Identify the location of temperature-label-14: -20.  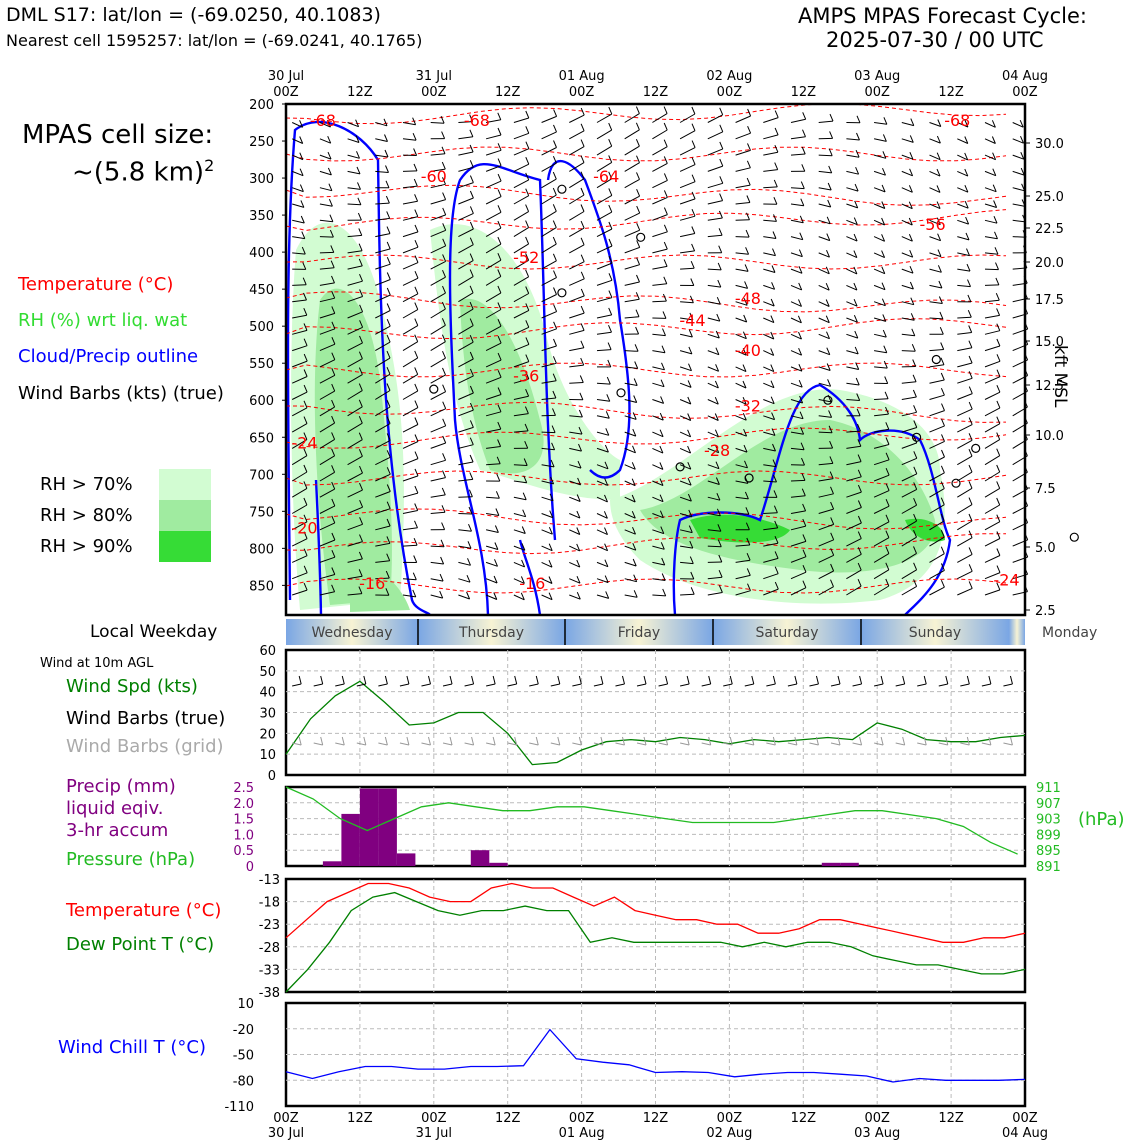
(304, 528).